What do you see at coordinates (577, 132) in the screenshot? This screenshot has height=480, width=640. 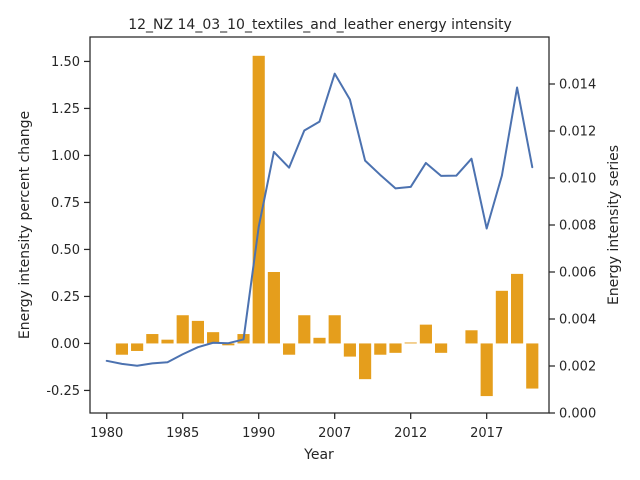 I see `right-y-tick-label: 0.012` at bounding box center [577, 132].